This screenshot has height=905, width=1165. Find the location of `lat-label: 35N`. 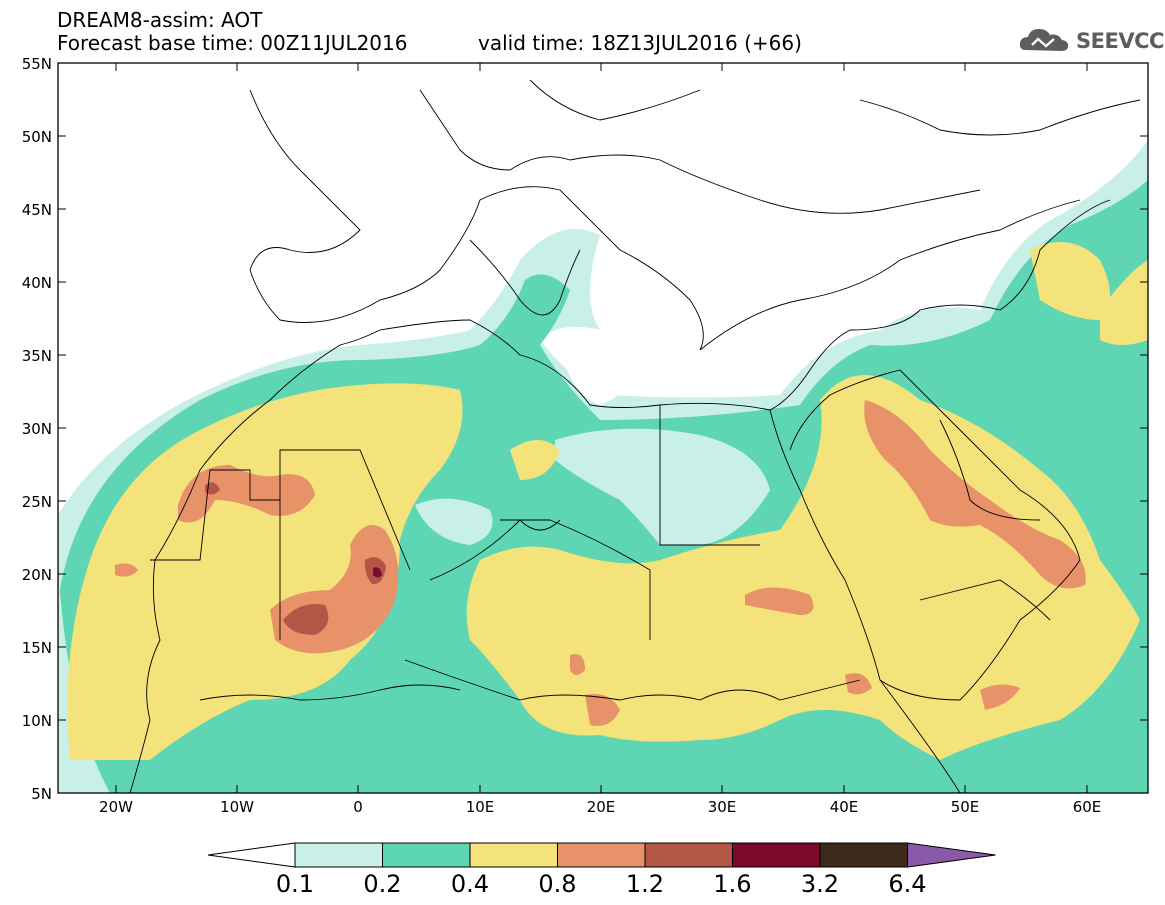

lat-label: 35N is located at coordinates (36, 356).